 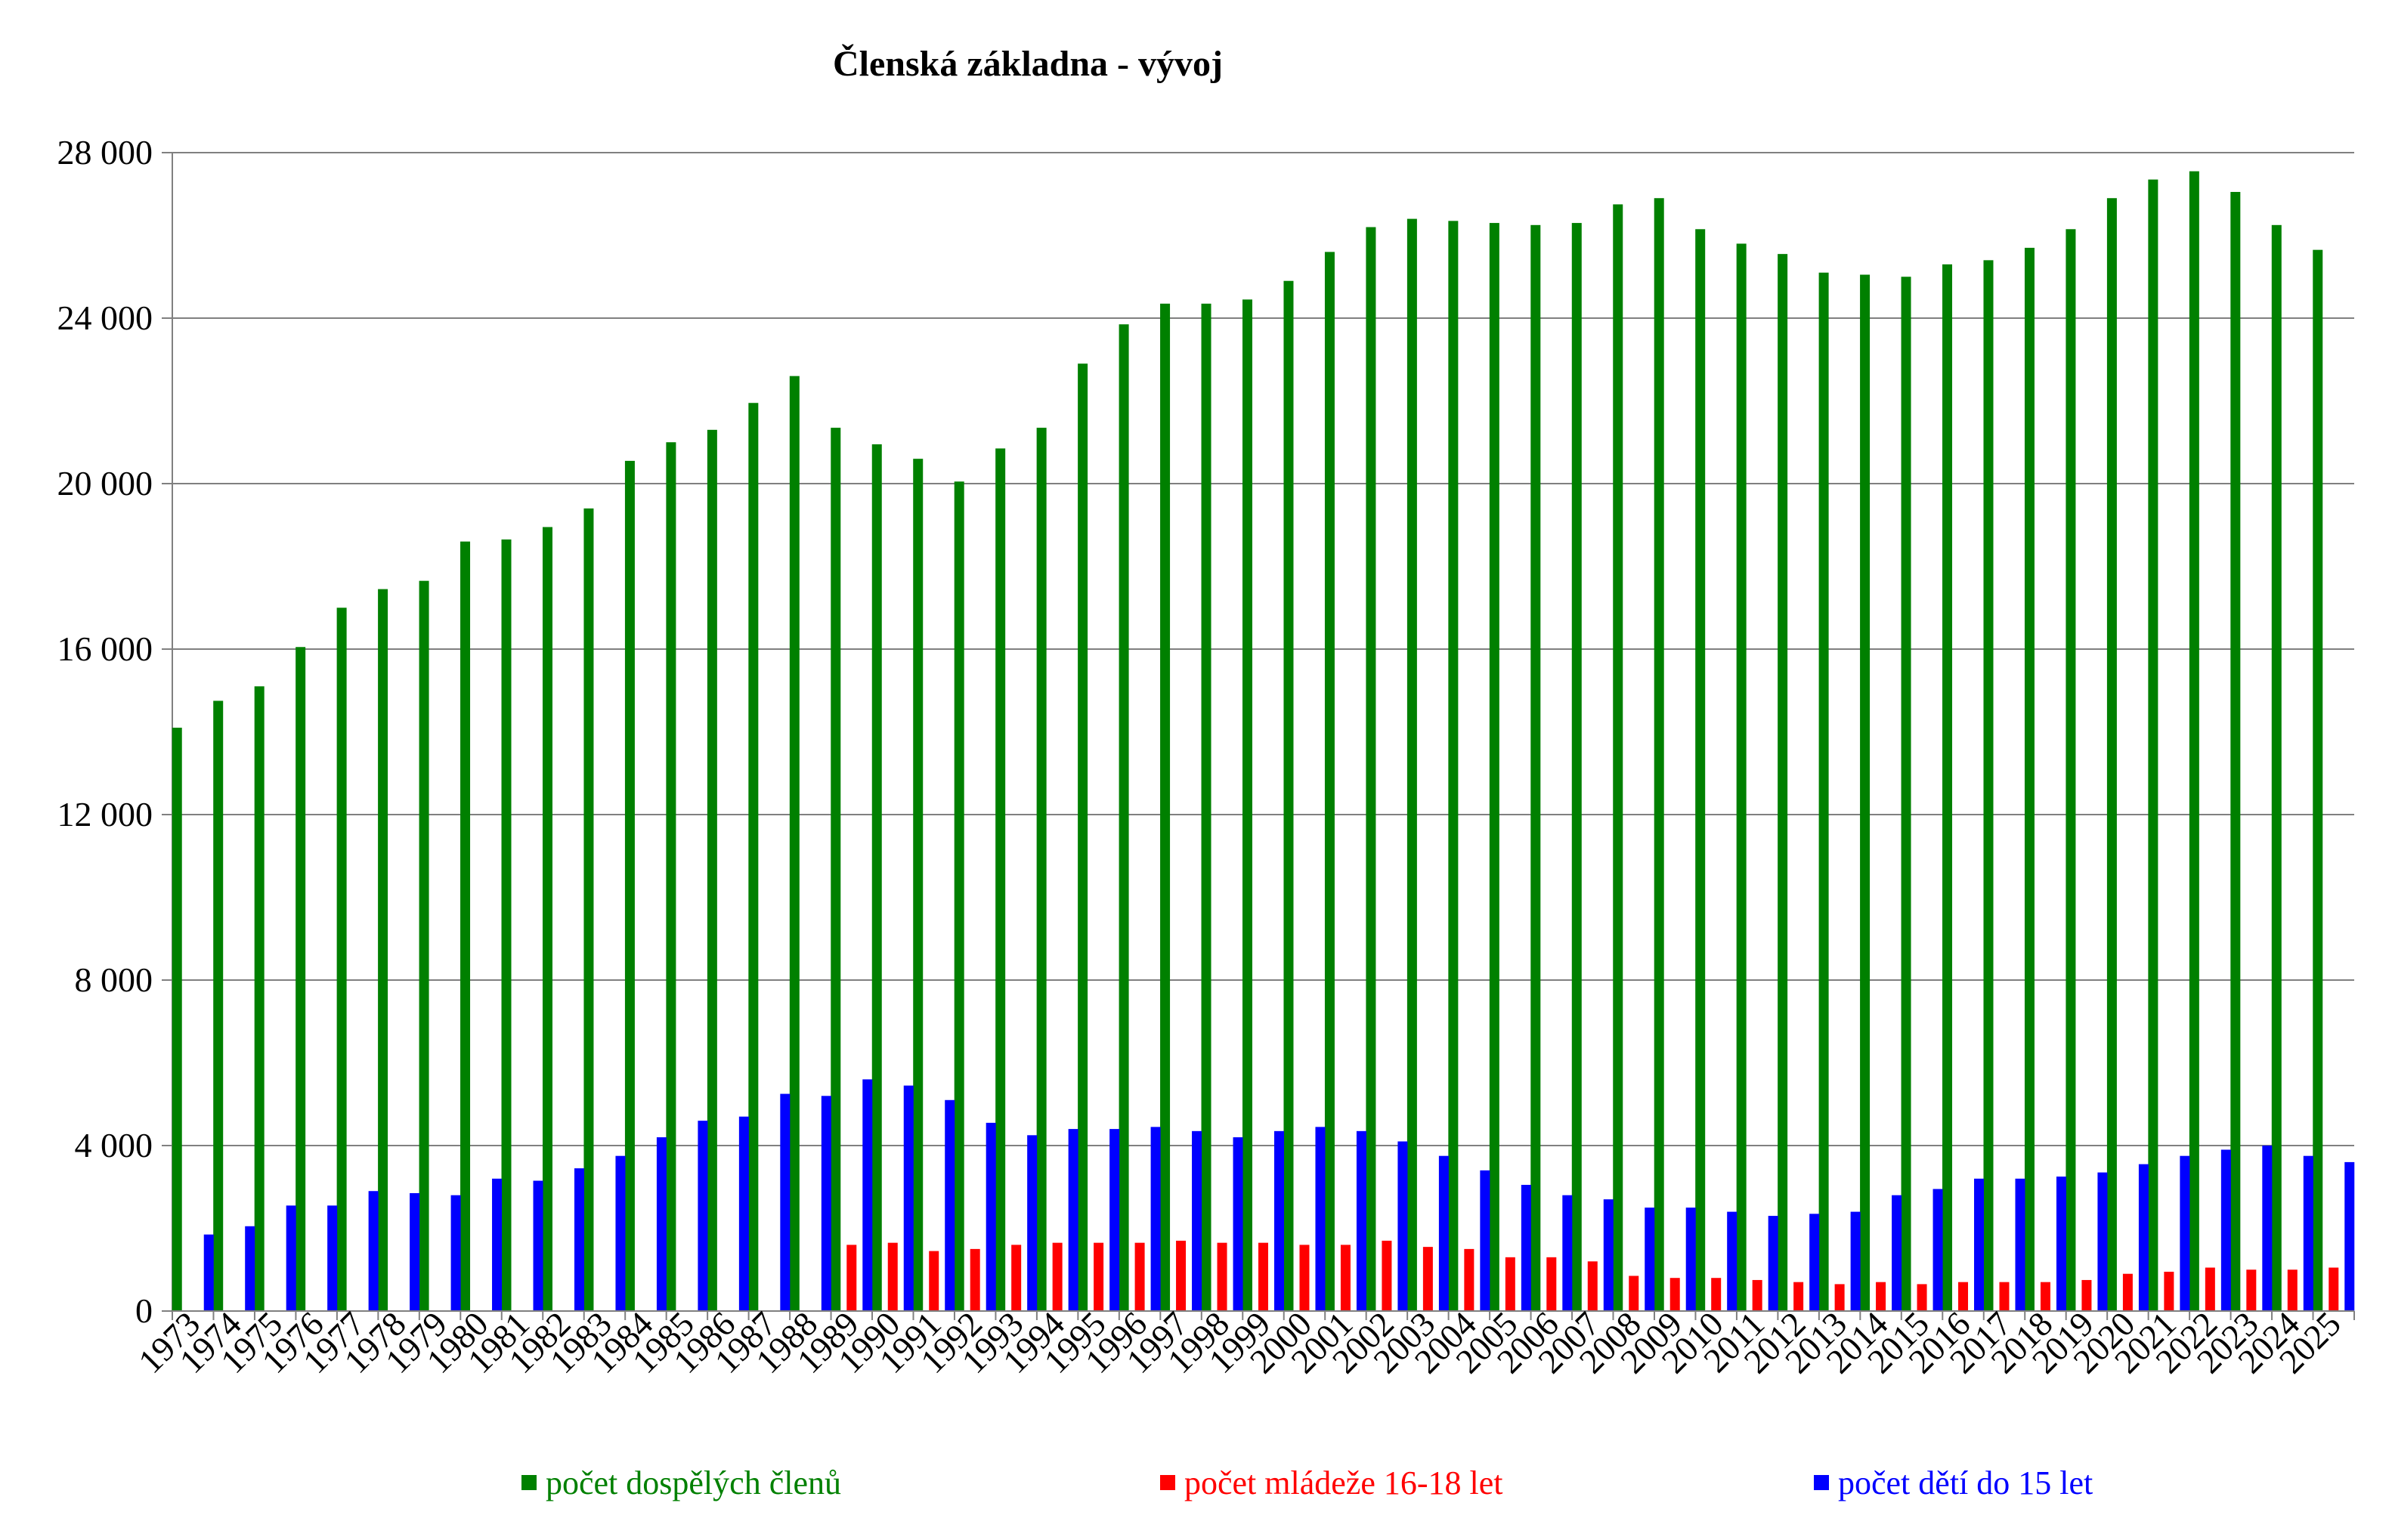 I want to click on y-tick-label: 24 000, so click(x=105, y=317).